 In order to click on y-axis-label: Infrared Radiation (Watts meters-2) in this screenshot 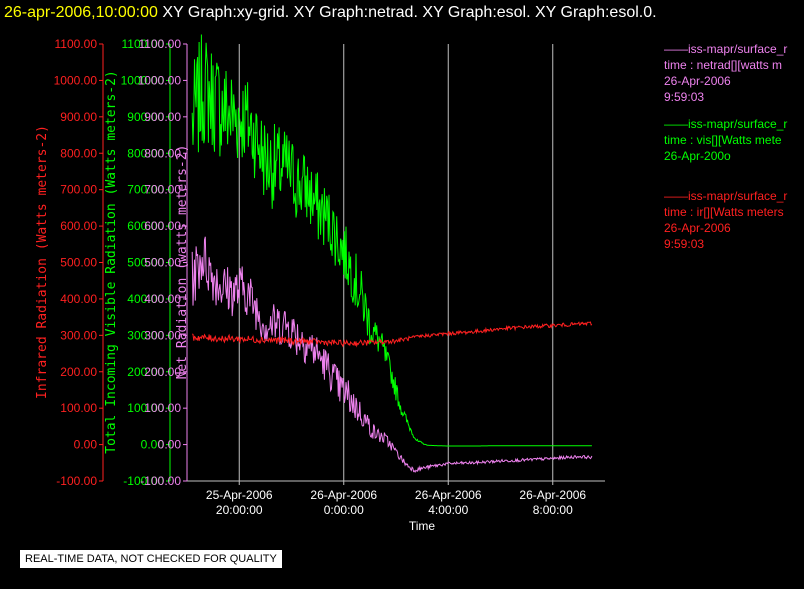, I will do `click(42, 262)`.